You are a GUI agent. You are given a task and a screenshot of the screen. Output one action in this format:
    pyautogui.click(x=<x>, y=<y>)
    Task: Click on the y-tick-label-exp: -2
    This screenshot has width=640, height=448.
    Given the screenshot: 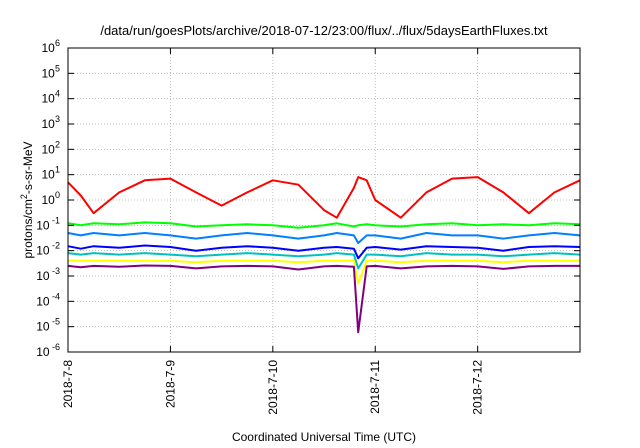 What is the action you would take?
    pyautogui.click(x=56, y=246)
    